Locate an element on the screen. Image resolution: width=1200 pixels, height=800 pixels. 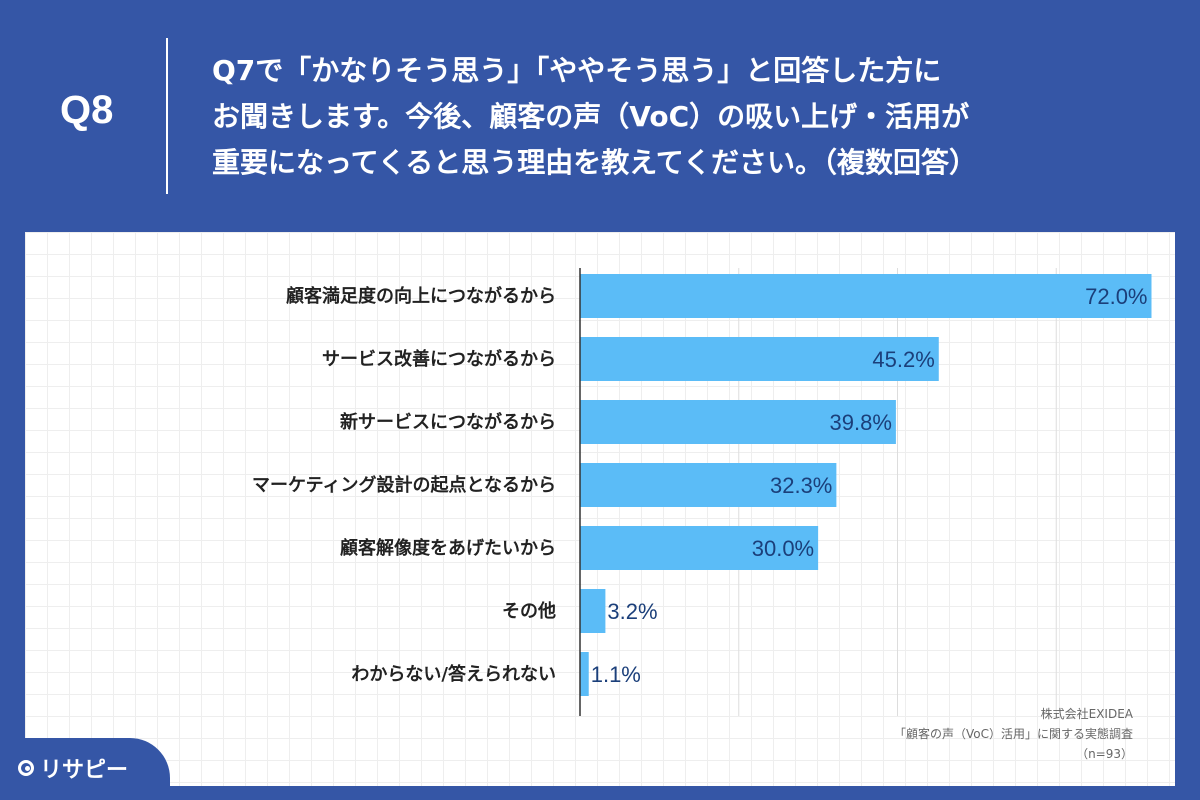
category-label: わからない/答えられない is located at coordinates (453, 674).